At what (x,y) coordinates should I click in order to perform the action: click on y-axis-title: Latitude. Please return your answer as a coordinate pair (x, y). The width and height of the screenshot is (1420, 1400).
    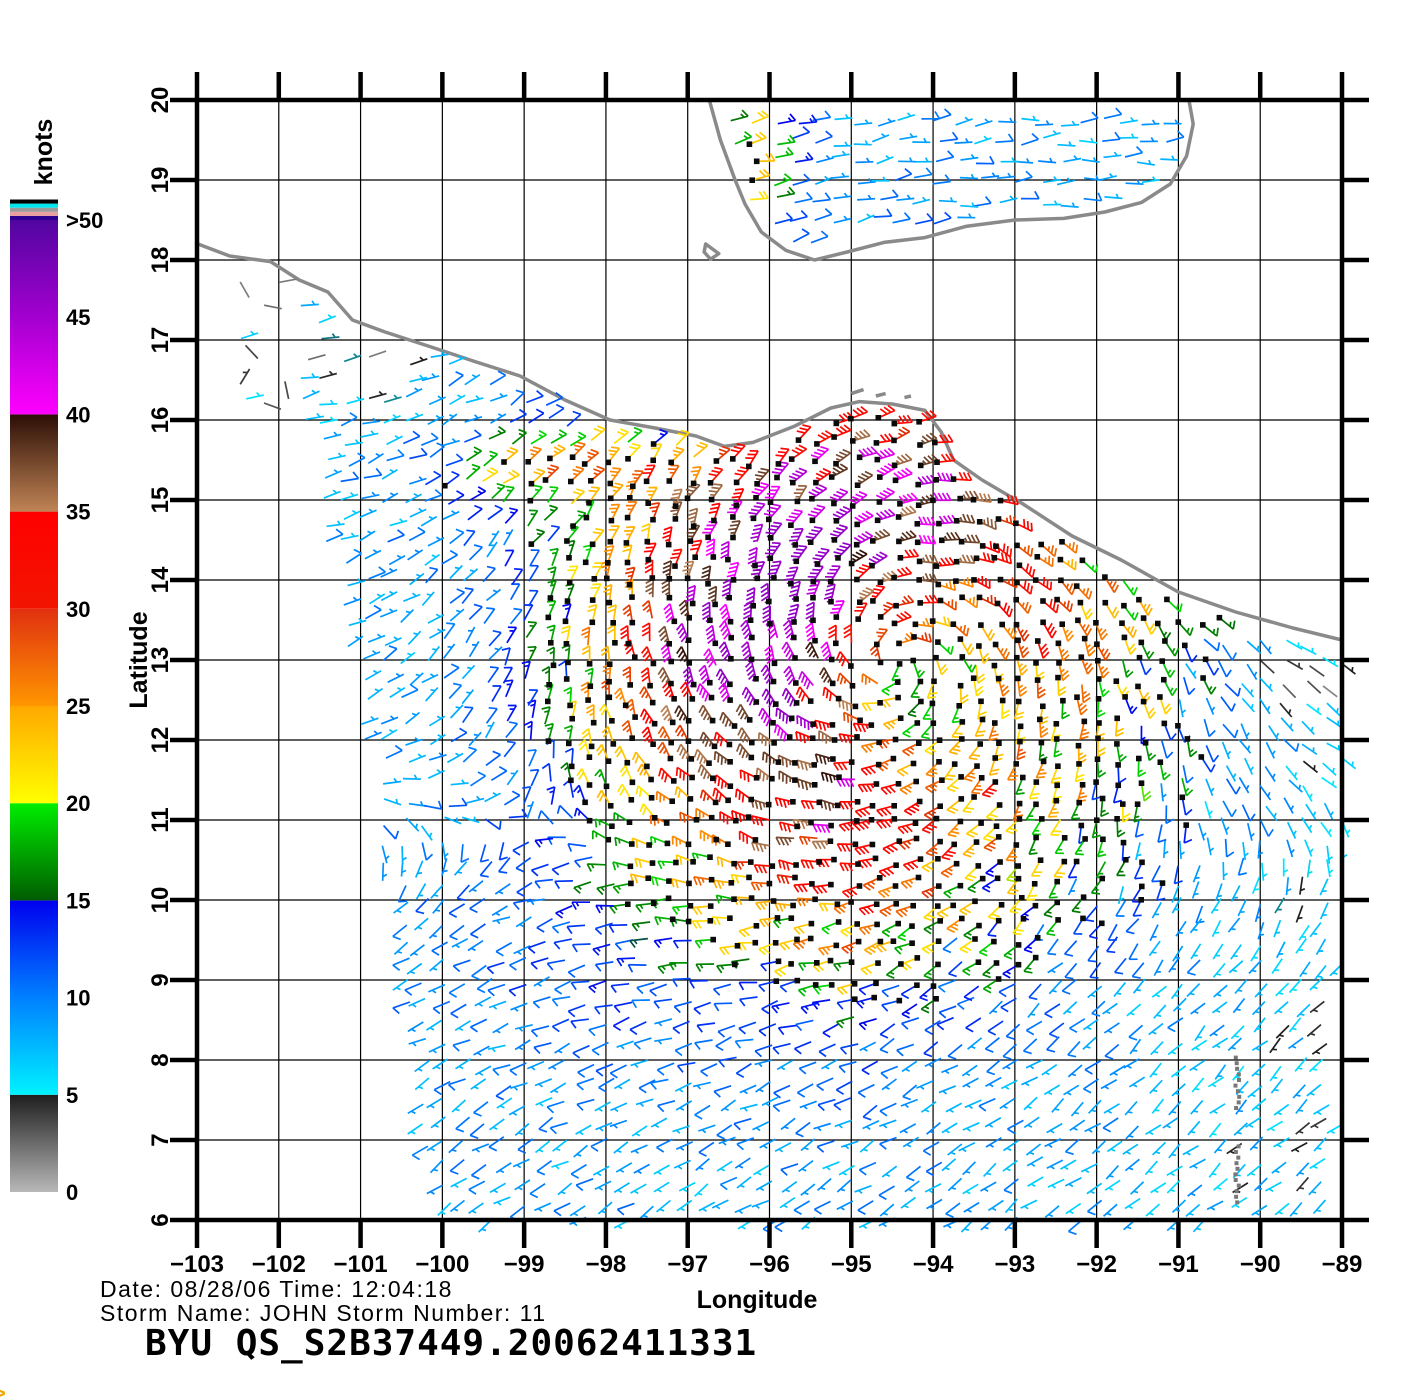
    Looking at the image, I should click on (139, 659).